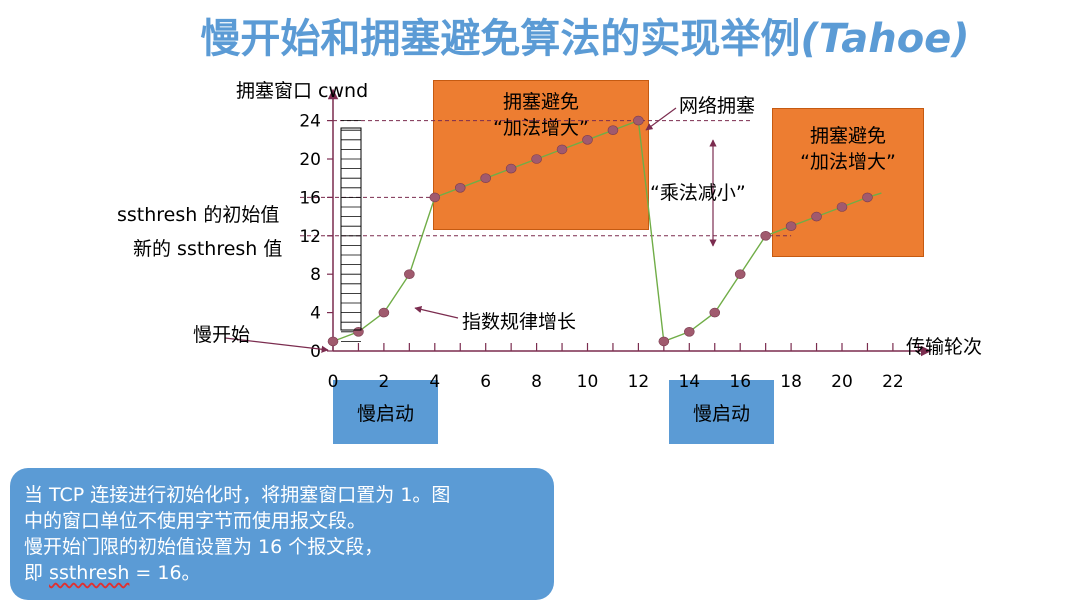 This screenshot has height=604, width=1070. Describe the element at coordinates (847, 136) in the screenshot. I see `ca2-line1: 拥塞避免` at that location.